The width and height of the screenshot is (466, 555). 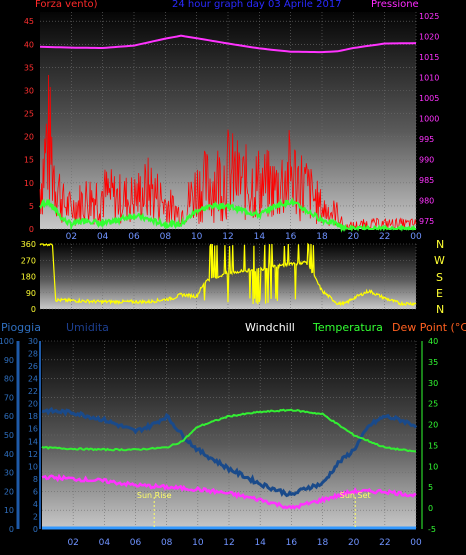 What do you see at coordinates (432, 529) in the screenshot?
I see `panel3-y-right-tick: -5` at bounding box center [432, 529].